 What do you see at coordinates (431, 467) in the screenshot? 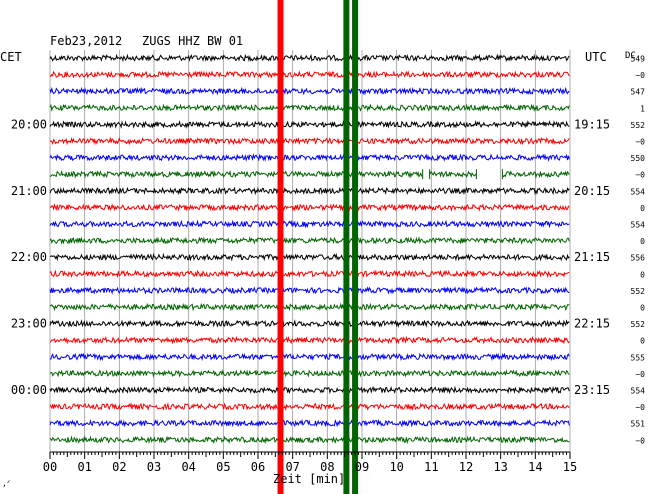
I see `x-tick-label: 11` at bounding box center [431, 467].